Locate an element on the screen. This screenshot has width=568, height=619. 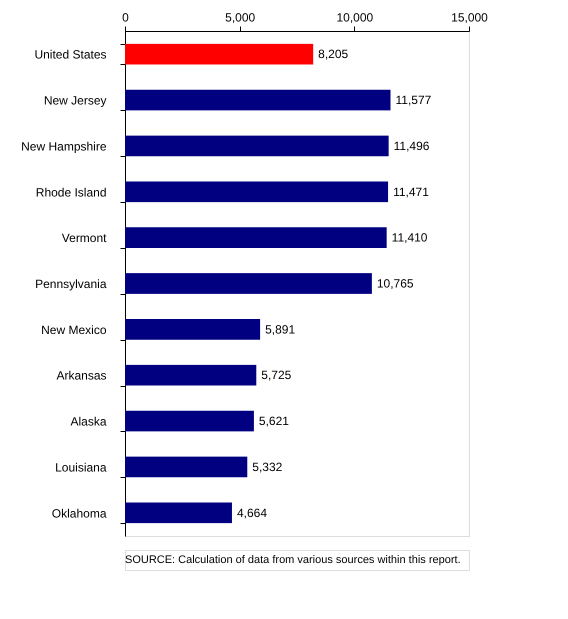
x-tick-label: 10,000 is located at coordinates (355, 17).